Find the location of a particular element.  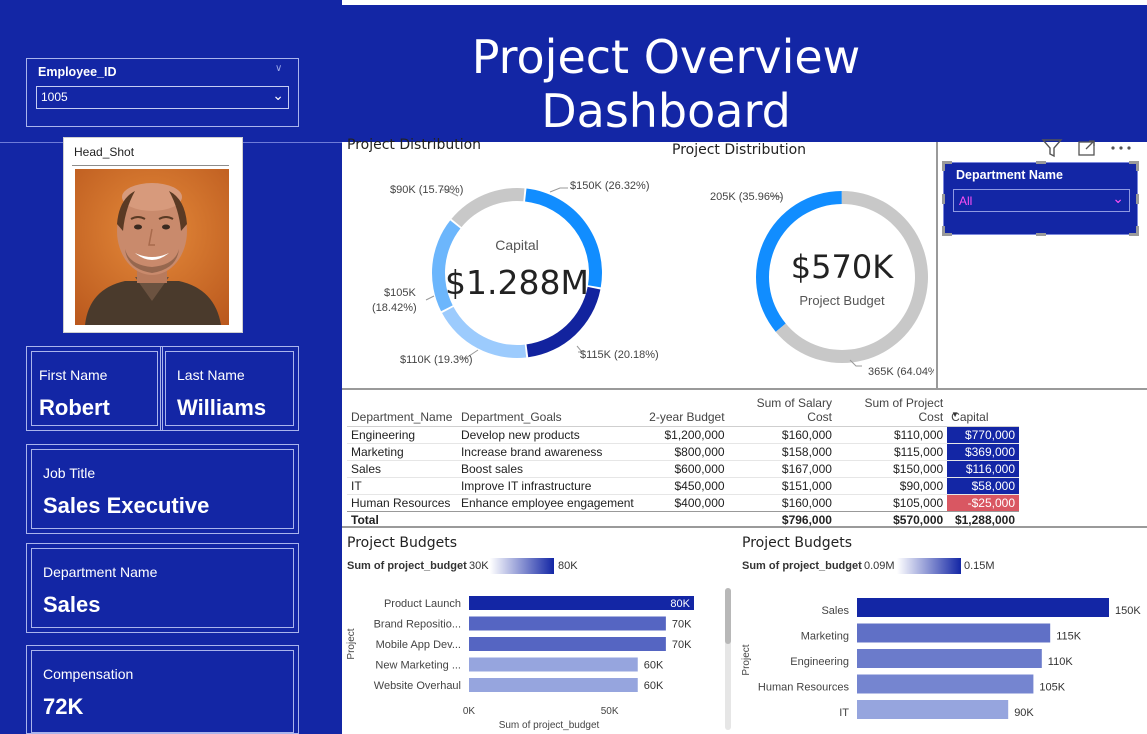

bar-category-label: Sales is located at coordinates (835, 611).